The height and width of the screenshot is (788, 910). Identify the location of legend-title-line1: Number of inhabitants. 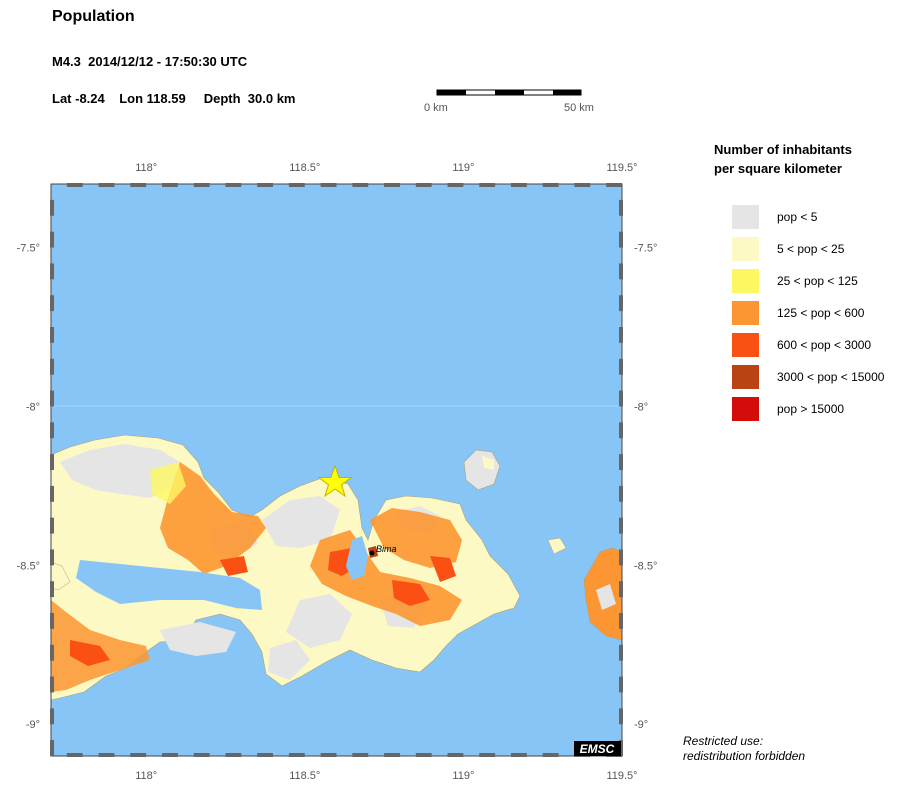
(783, 149).